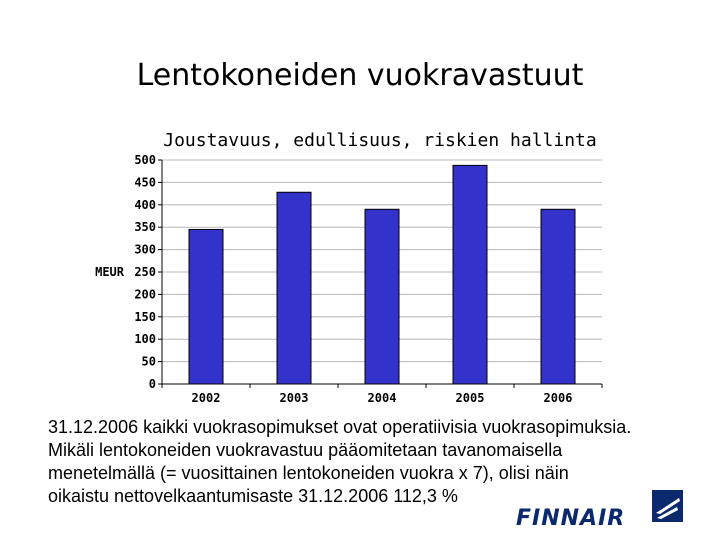 The image size is (720, 540). I want to click on bar-2005, so click(470, 274).